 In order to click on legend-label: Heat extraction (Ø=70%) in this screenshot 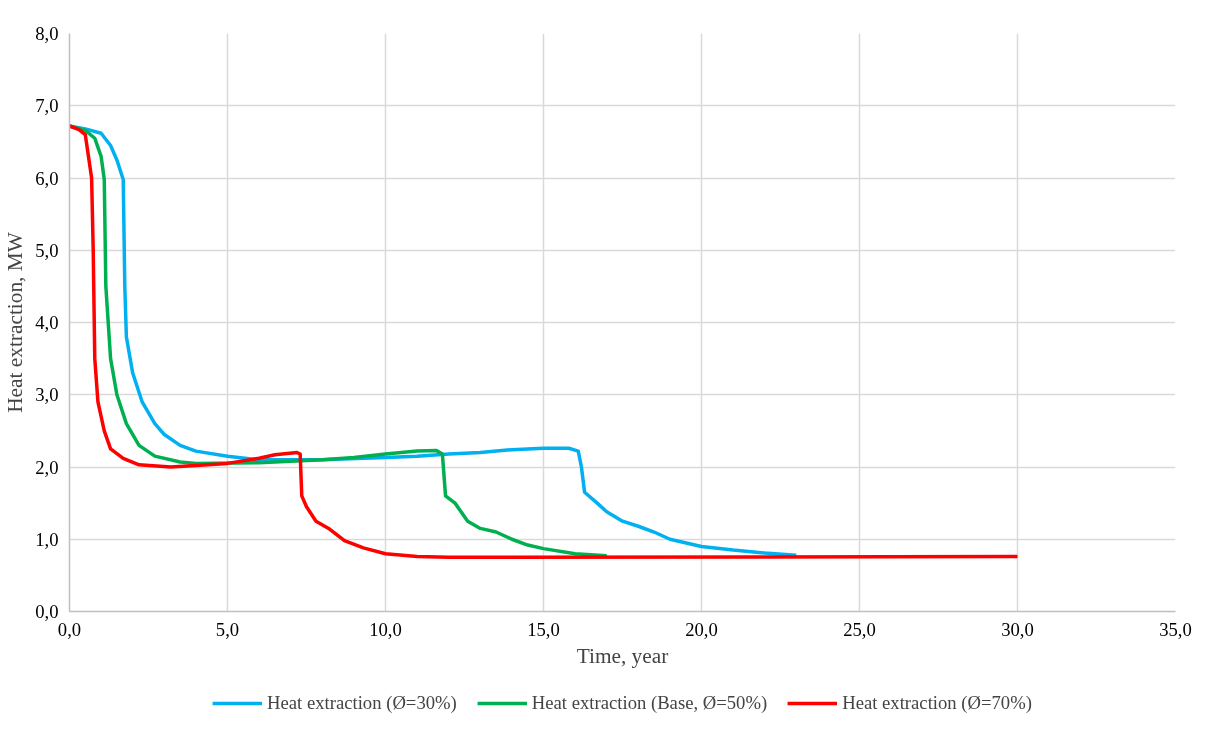, I will do `click(937, 703)`.